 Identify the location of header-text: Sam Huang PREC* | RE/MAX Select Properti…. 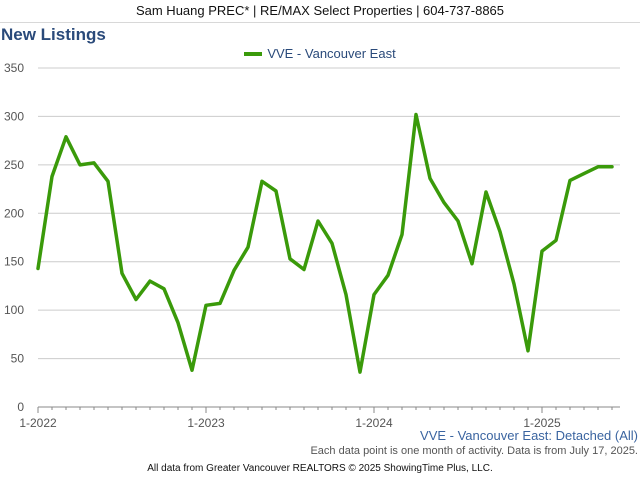
(320, 10).